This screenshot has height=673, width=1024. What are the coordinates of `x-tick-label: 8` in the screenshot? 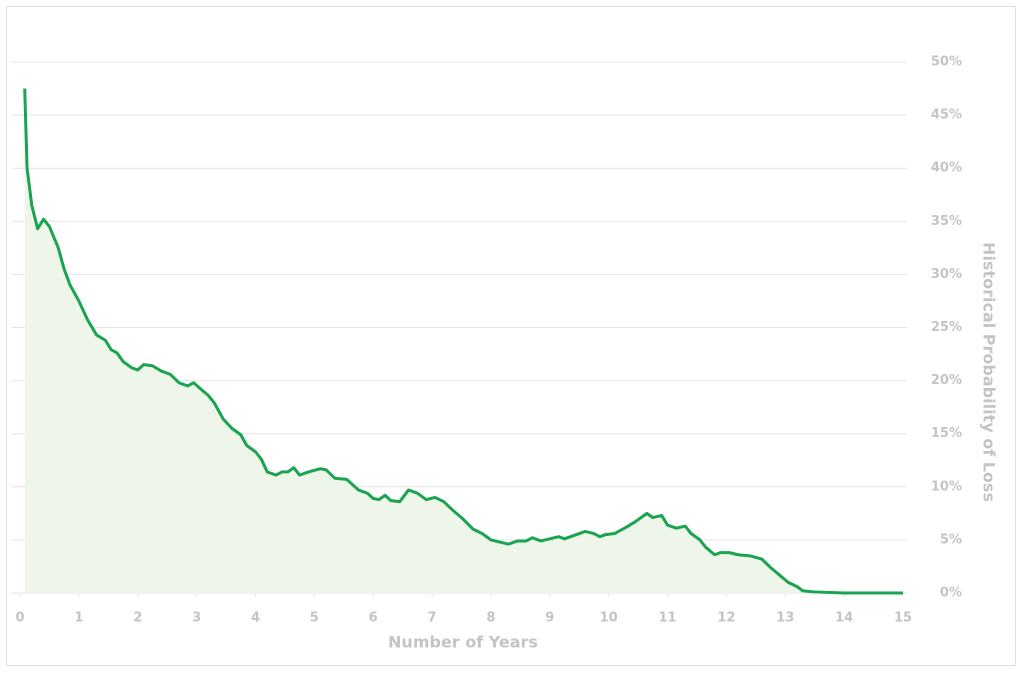 It's located at (490, 618).